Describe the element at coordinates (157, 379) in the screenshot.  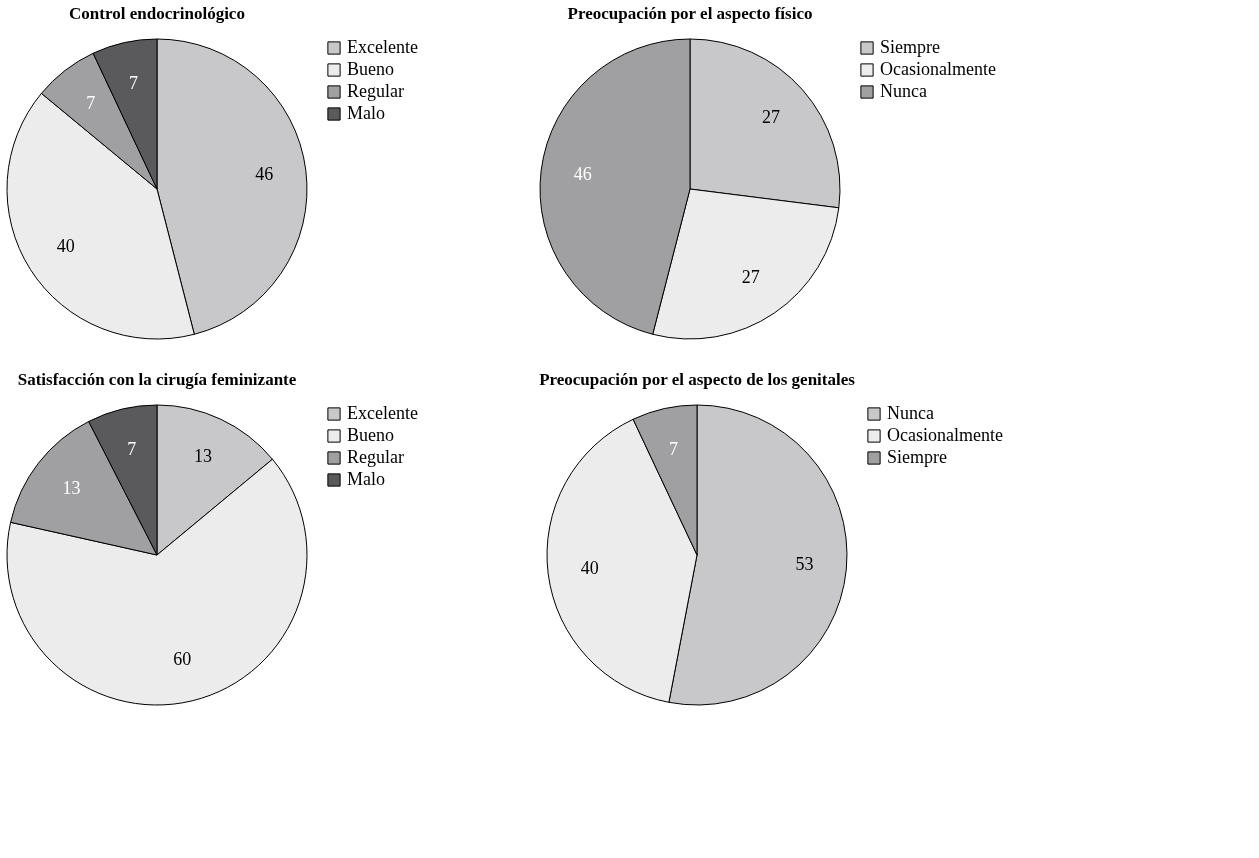
I see `chart-title: Satisfacción con la cirugía feminizante` at that location.